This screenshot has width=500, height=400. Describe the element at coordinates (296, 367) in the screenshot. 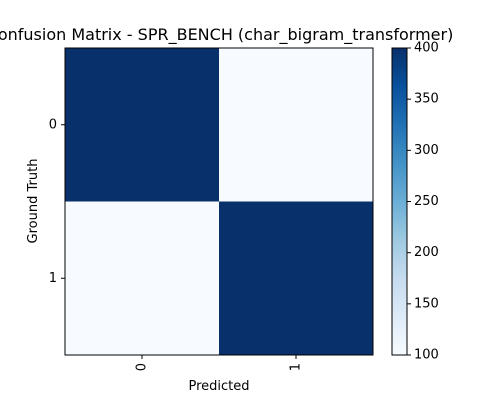

I see `x-tick-label: 1` at that location.